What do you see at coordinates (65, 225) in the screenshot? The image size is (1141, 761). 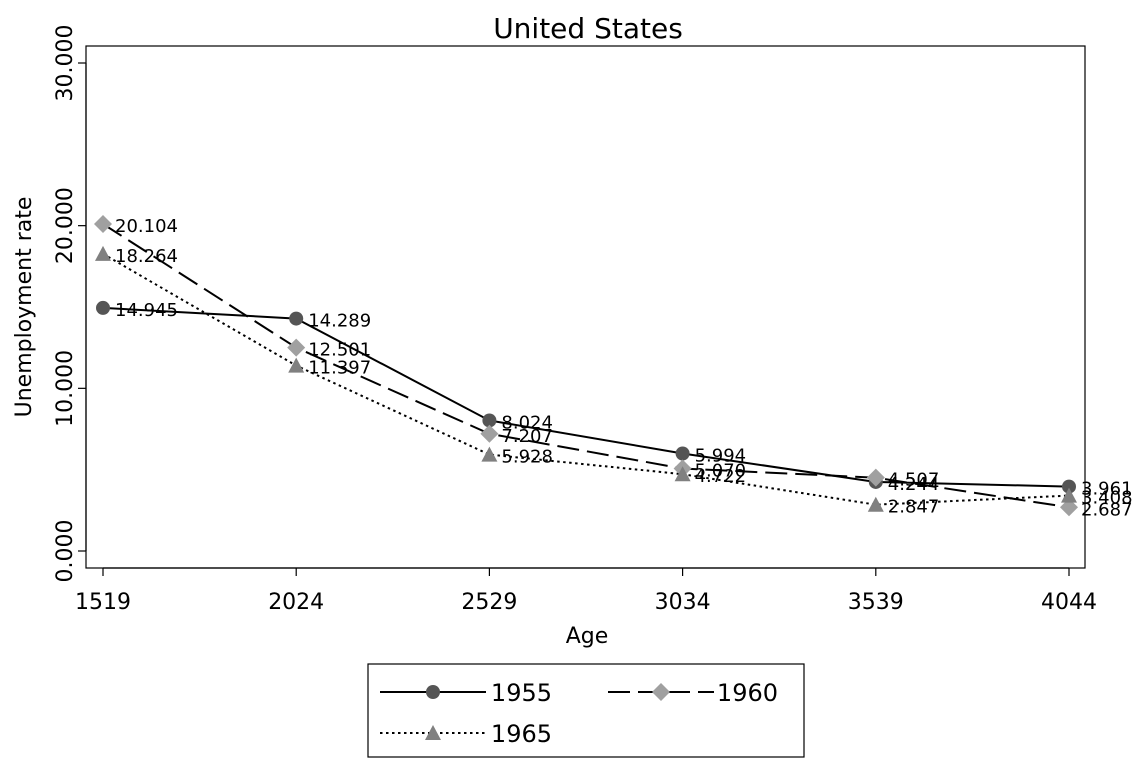 I see `y-tick-label: 20.000` at bounding box center [65, 225].